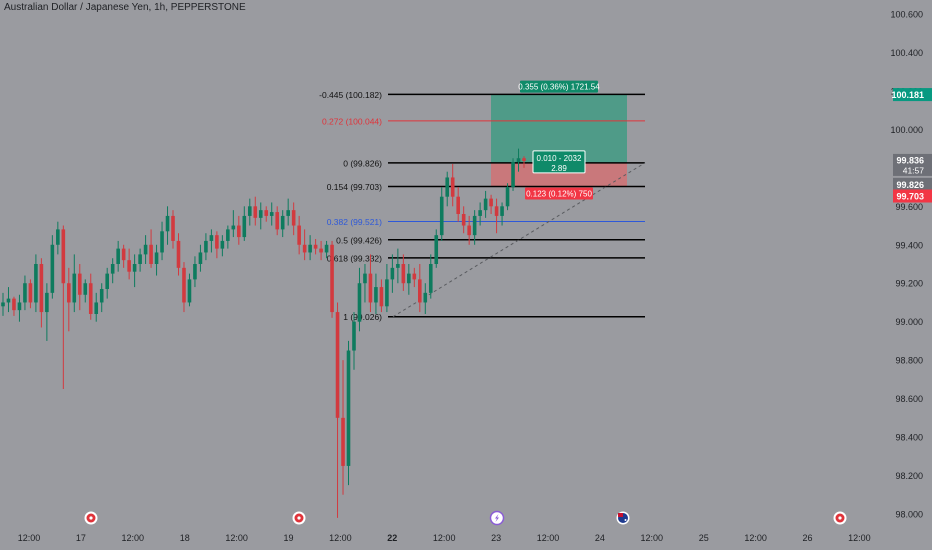 The image size is (932, 550). What do you see at coordinates (354, 222) in the screenshot?
I see `fib-level-label: 0.382 (99.521)` at bounding box center [354, 222].